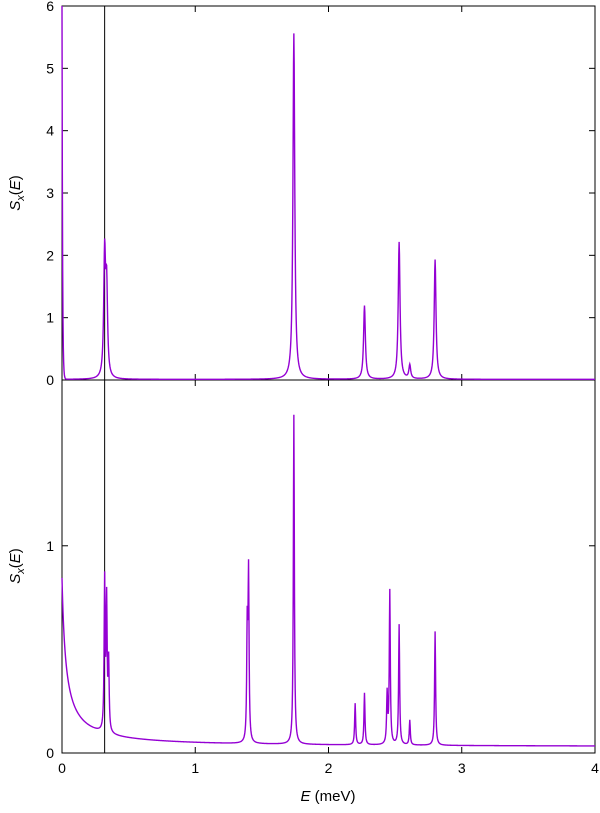 The height and width of the screenshot is (813, 600). I want to click on top-ytick-label: 3, so click(50, 193).